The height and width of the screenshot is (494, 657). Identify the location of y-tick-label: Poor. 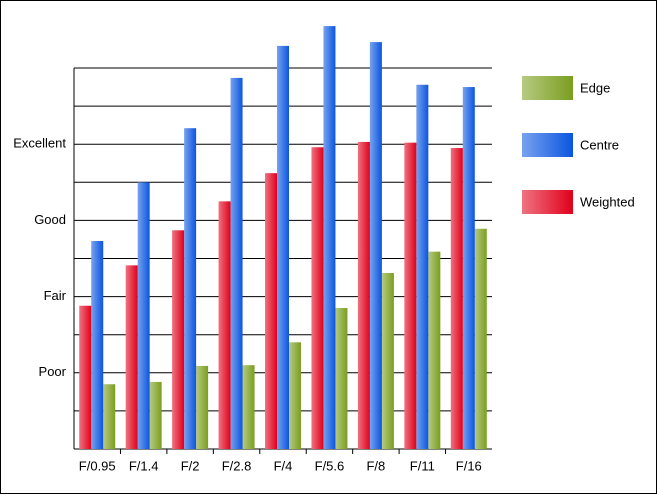
(53, 371).